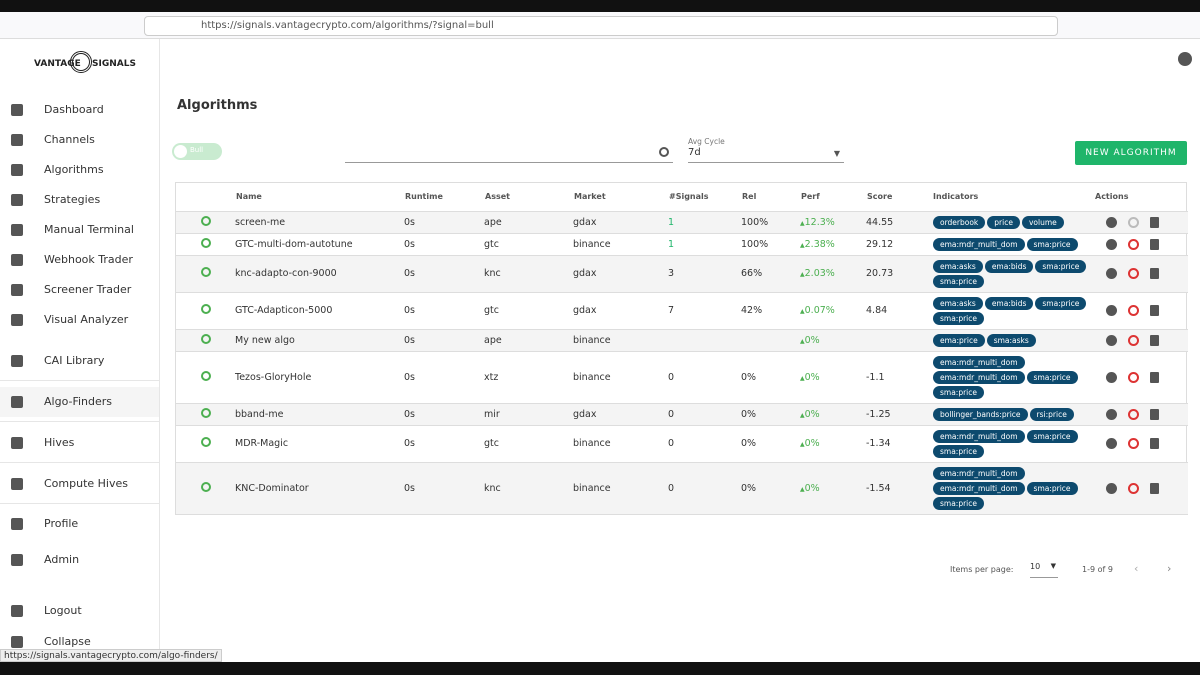 Image resolution: width=1200 pixels, height=675 pixels. Describe the element at coordinates (880, 222) in the screenshot. I see `cell-text: 44.55` at that location.